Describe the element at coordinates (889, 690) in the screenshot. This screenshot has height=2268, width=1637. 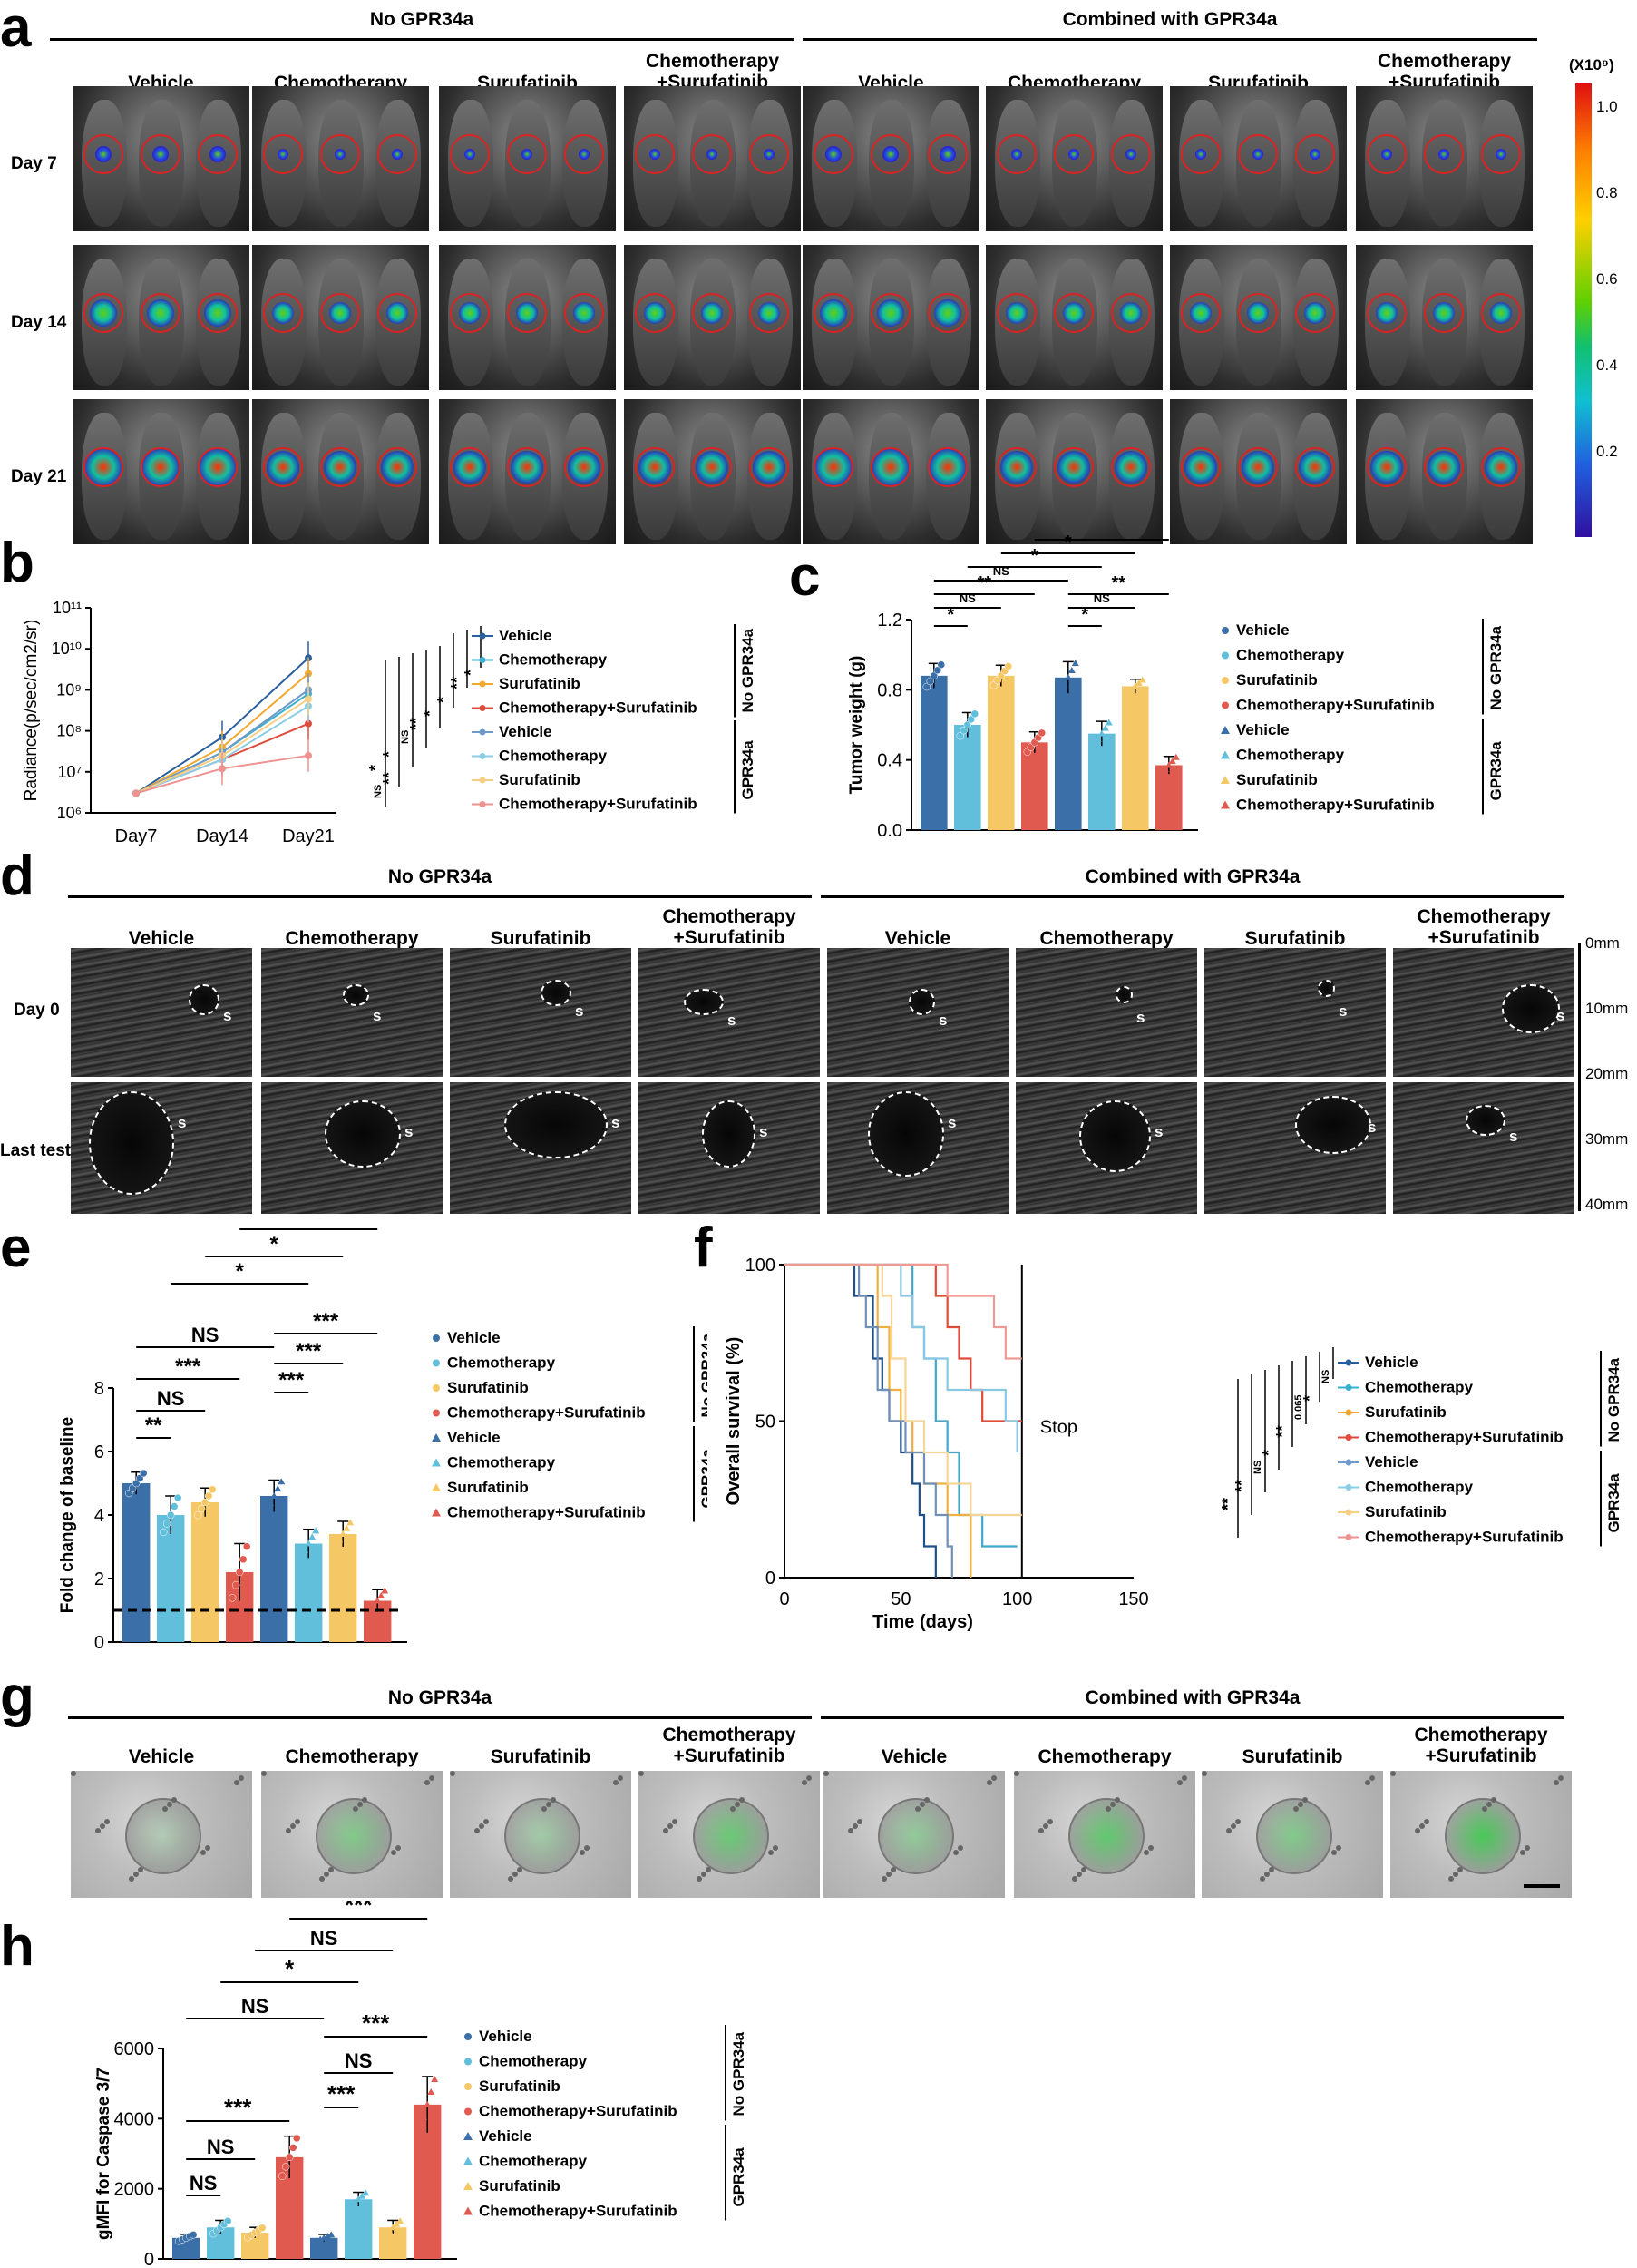
I see `y-tick-label: 0.8` at that location.